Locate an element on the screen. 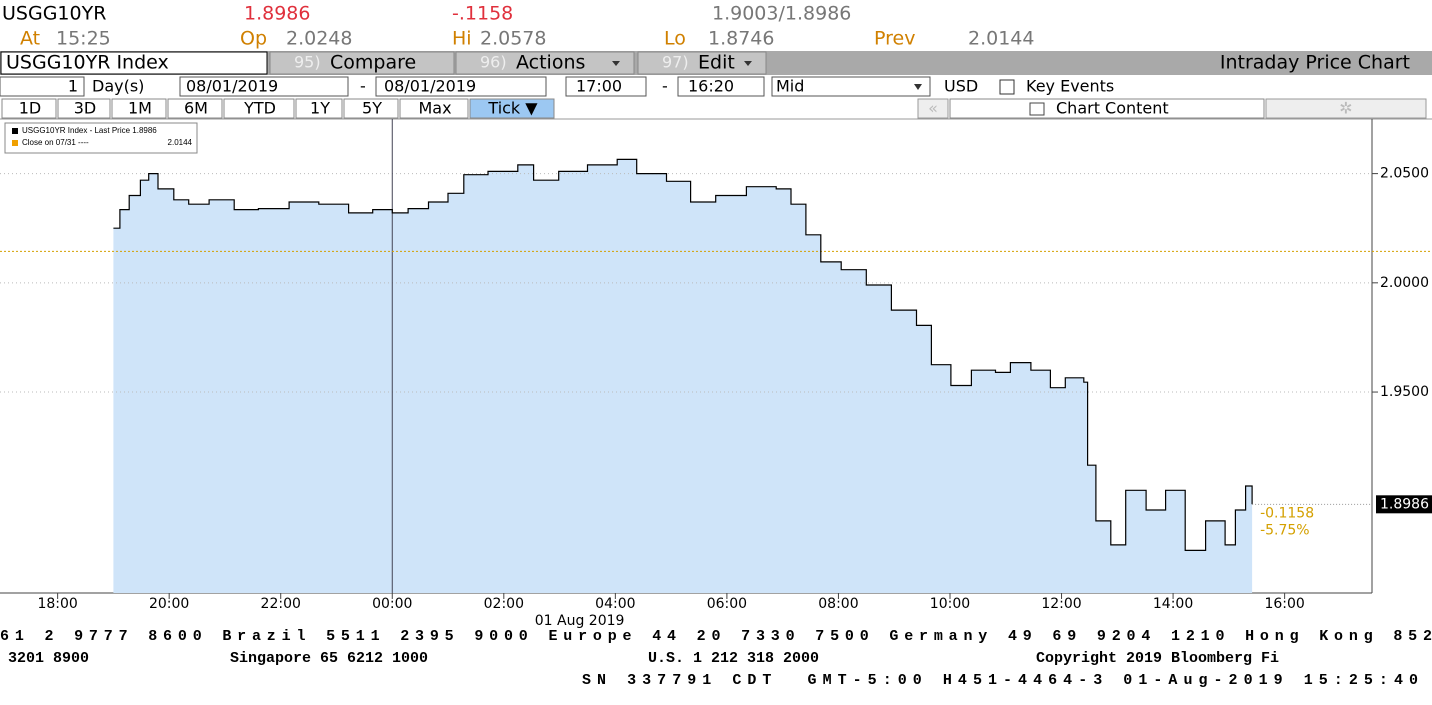 The height and width of the screenshot is (705, 1432). period-label: YTD is located at coordinates (259, 108).